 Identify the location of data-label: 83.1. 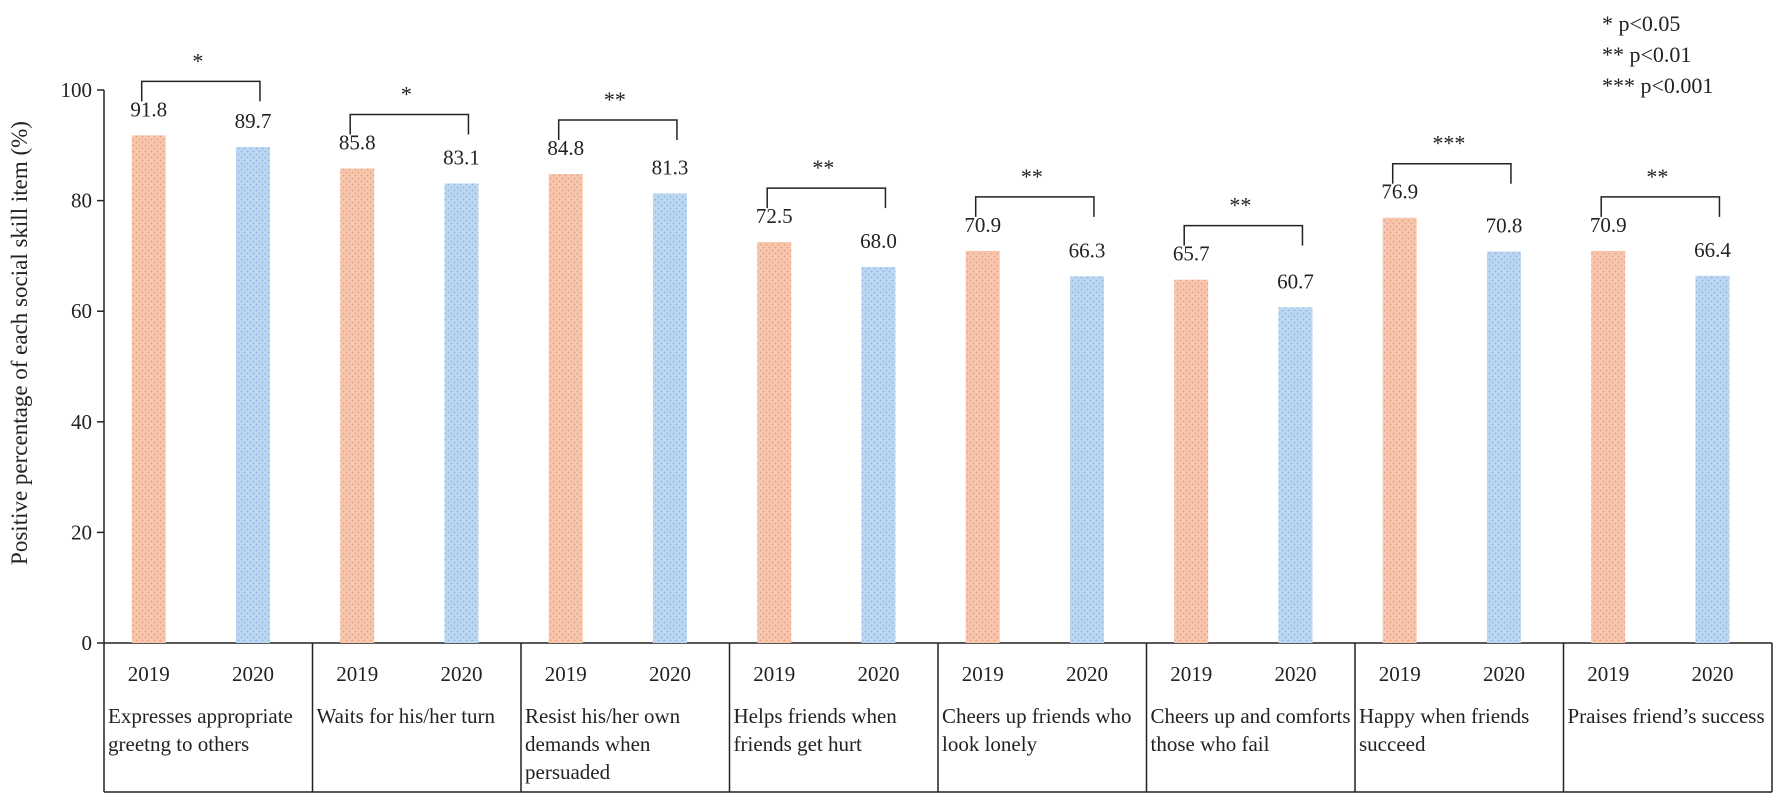
(461, 157).